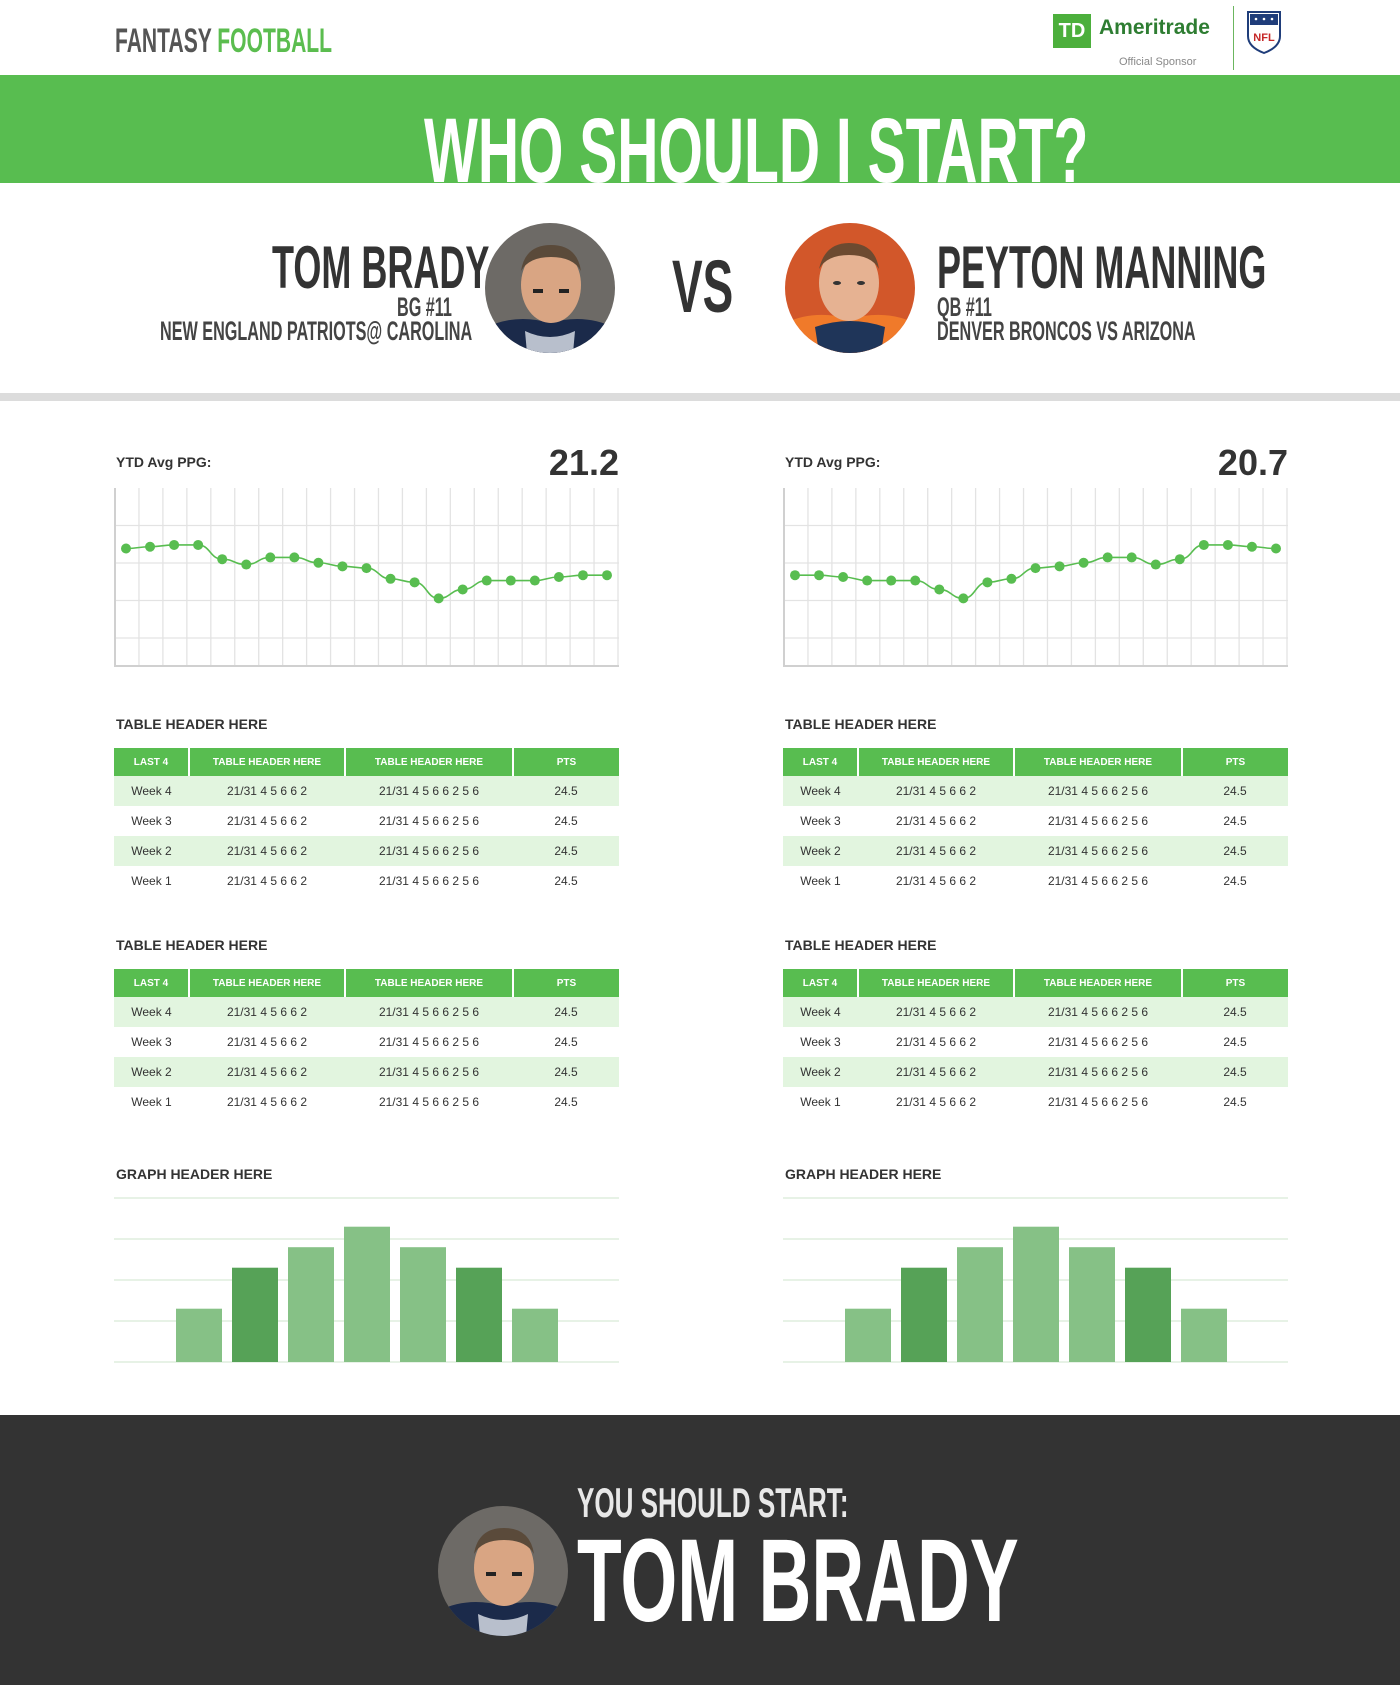  Describe the element at coordinates (381, 267) in the screenshot. I see `player1-name: TOM BRADY` at that location.